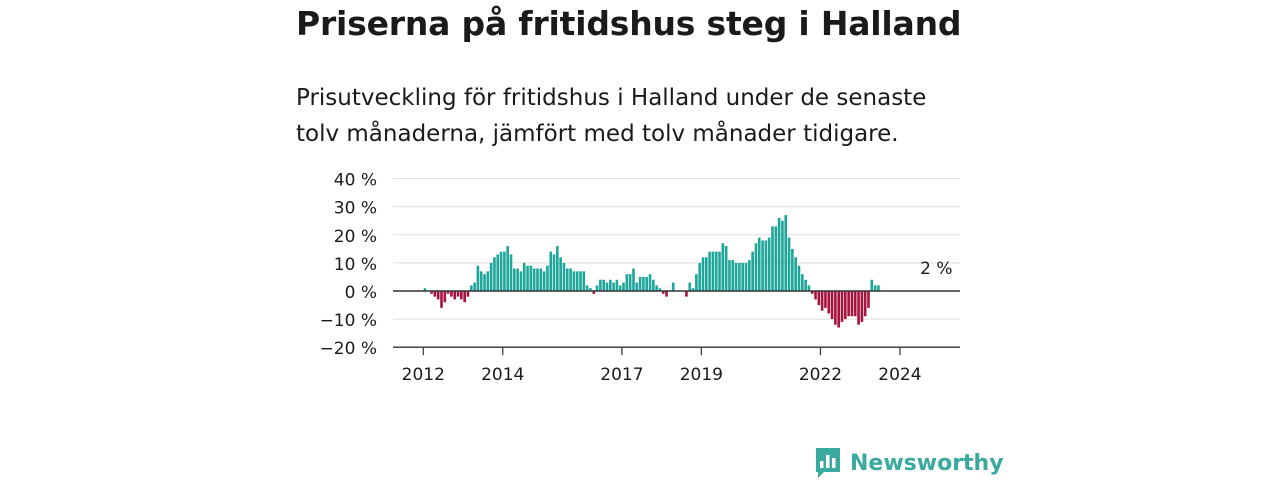 The height and width of the screenshot is (480, 1280). Describe the element at coordinates (423, 375) in the screenshot. I see `x-tick-label: 2012` at that location.